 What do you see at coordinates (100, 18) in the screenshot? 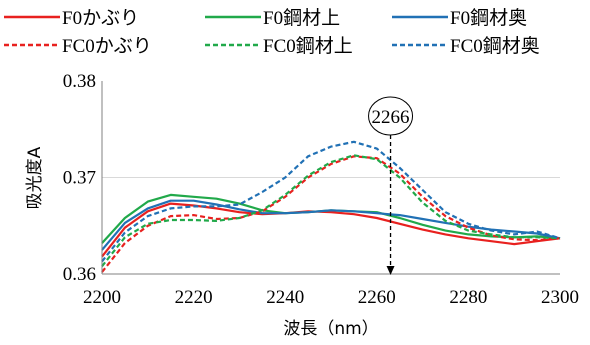
I see `legend-label: F0かぶり` at bounding box center [100, 18].